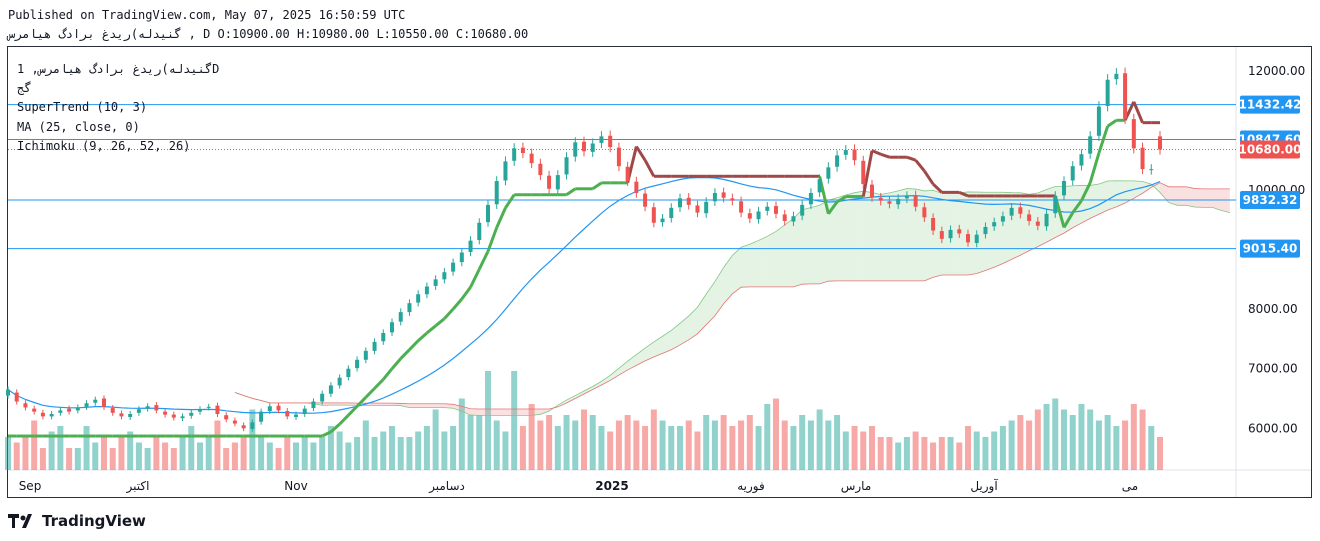  What do you see at coordinates (856, 486) in the screenshot?
I see `x-tick-label: مارس` at bounding box center [856, 486].